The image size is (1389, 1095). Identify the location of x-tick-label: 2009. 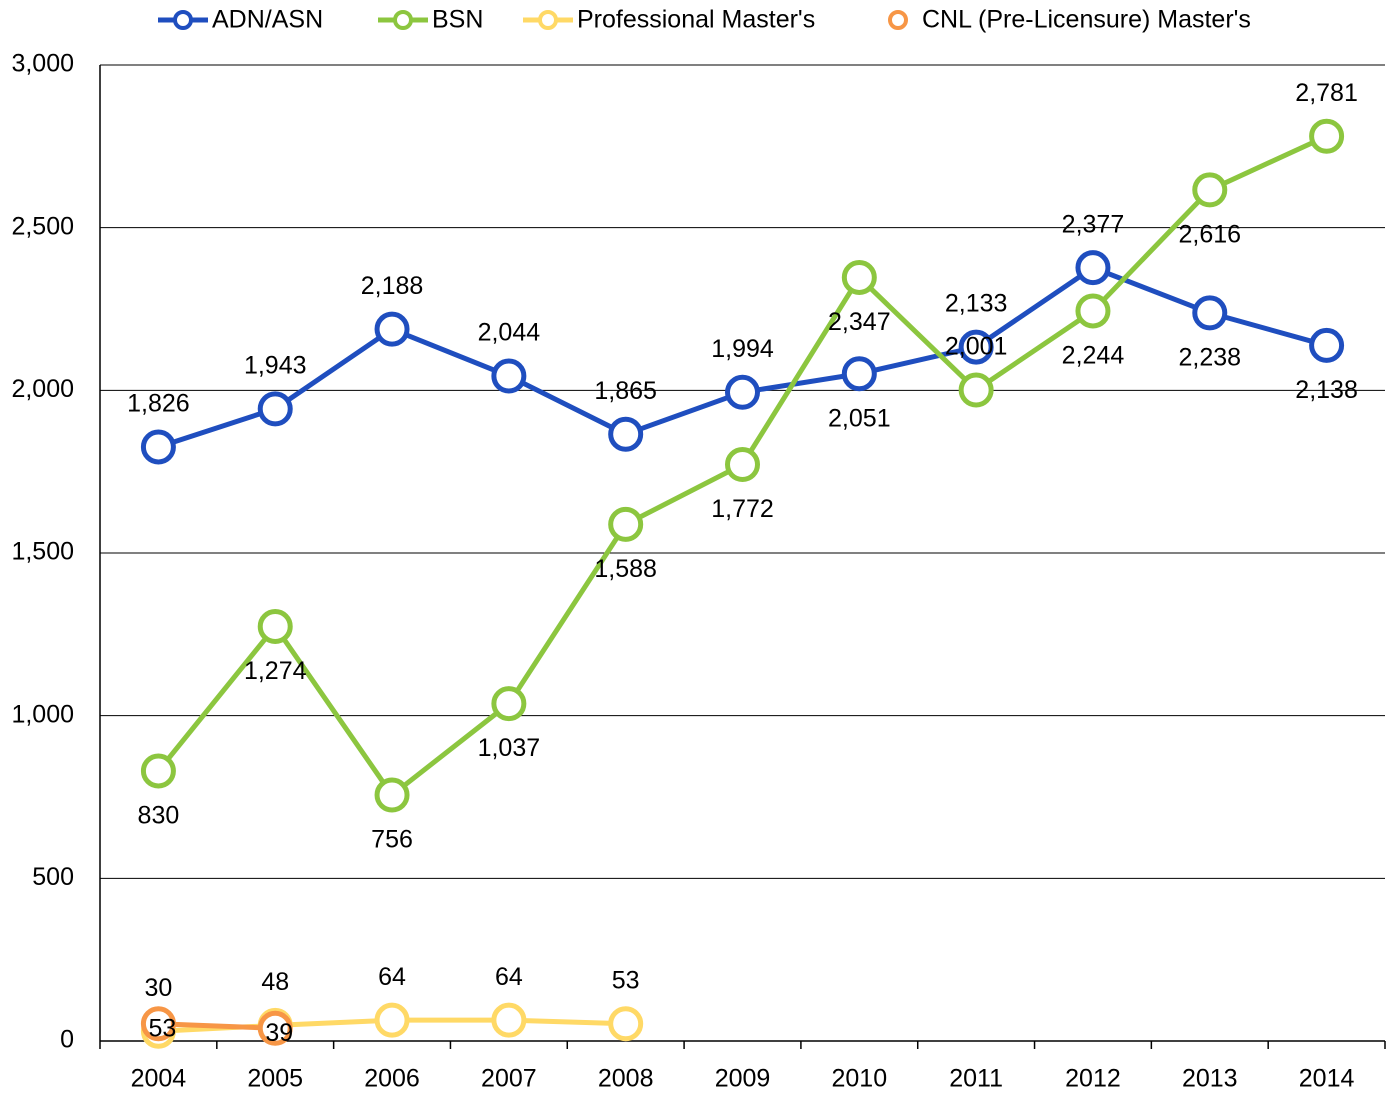
(743, 1079).